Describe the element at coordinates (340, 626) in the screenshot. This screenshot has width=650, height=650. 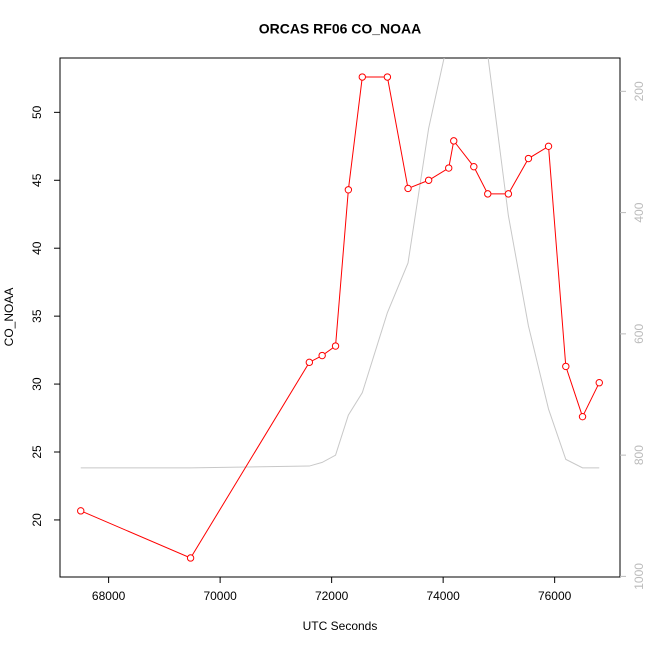
I see `x-axis-label: UTC Seconds` at that location.